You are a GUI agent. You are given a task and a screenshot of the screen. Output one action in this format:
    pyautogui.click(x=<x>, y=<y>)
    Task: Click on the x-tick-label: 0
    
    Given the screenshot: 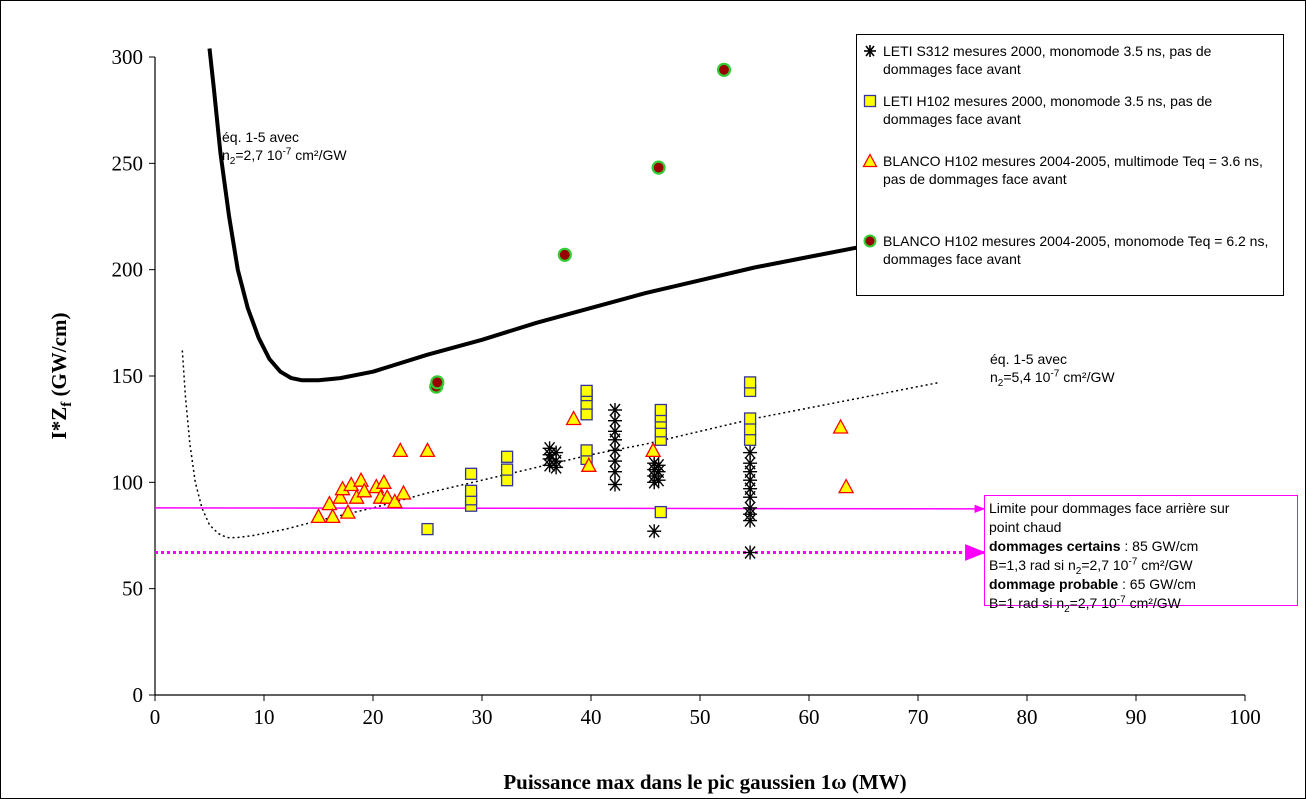 What is the action you would take?
    pyautogui.click(x=155, y=717)
    